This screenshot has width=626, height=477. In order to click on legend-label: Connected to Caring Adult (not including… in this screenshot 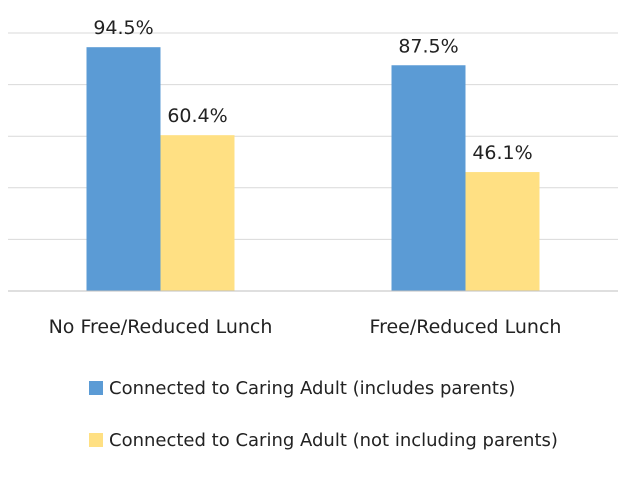, I will do `click(333, 440)`.